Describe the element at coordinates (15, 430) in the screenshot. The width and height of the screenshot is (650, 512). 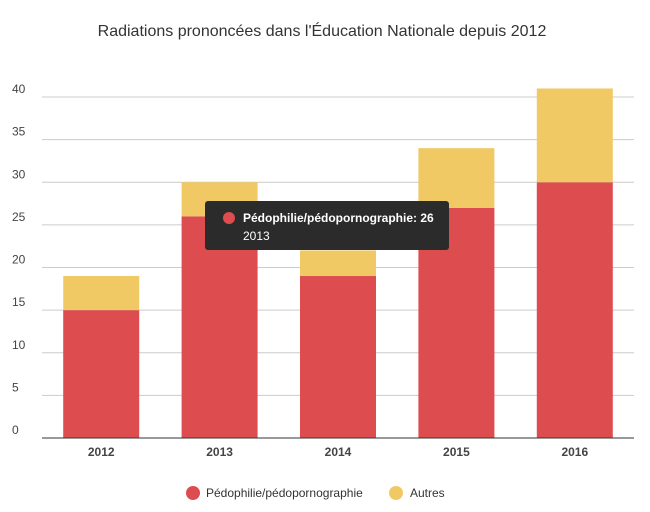
I see `y-tick-label: 0` at that location.